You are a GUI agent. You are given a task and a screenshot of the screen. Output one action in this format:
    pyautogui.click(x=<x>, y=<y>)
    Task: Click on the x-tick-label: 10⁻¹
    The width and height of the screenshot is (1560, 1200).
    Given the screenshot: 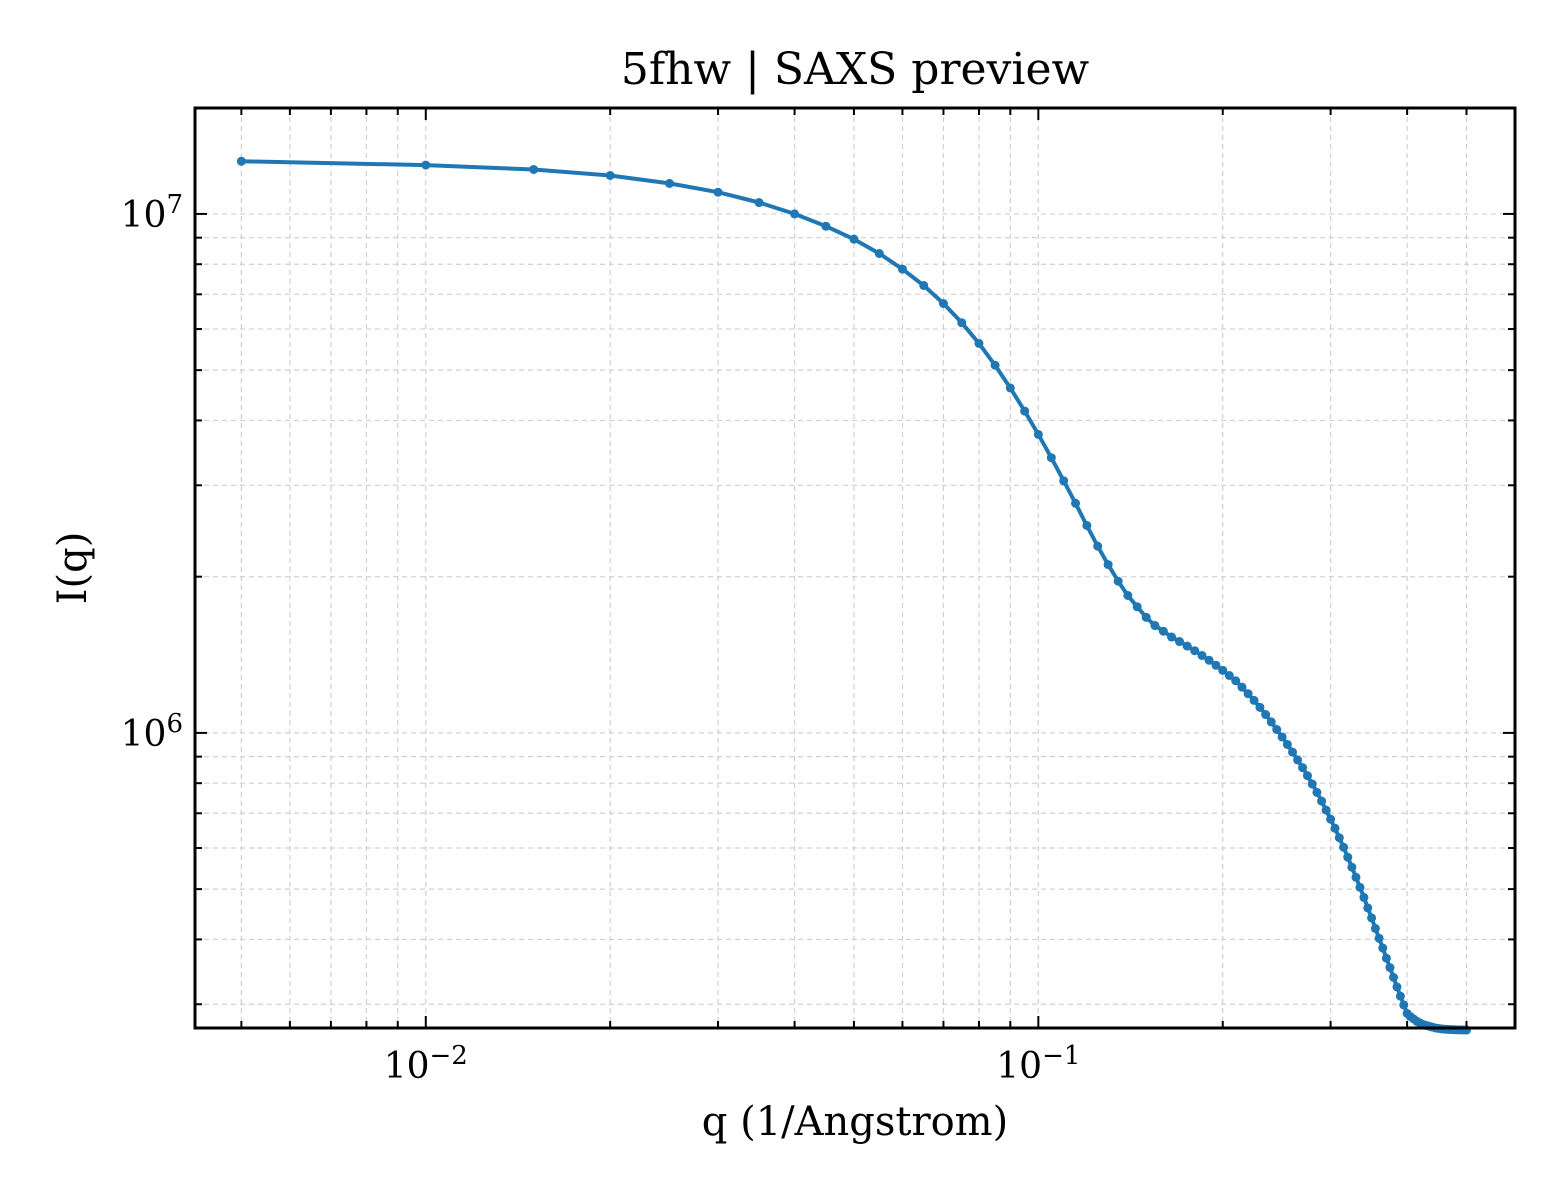 What is the action you would take?
    pyautogui.click(x=1038, y=1064)
    